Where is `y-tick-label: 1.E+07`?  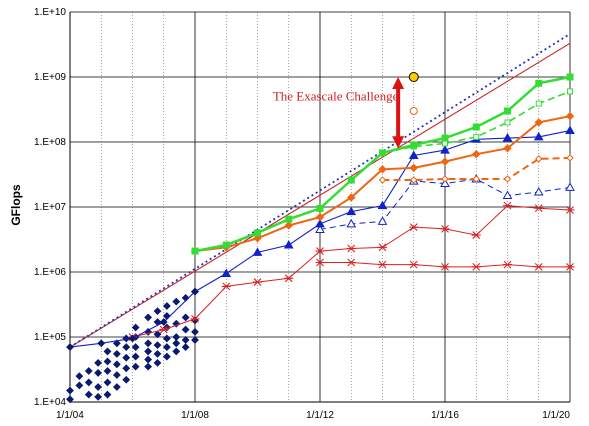 y-tick-label: 1.E+07 is located at coordinates (50, 207).